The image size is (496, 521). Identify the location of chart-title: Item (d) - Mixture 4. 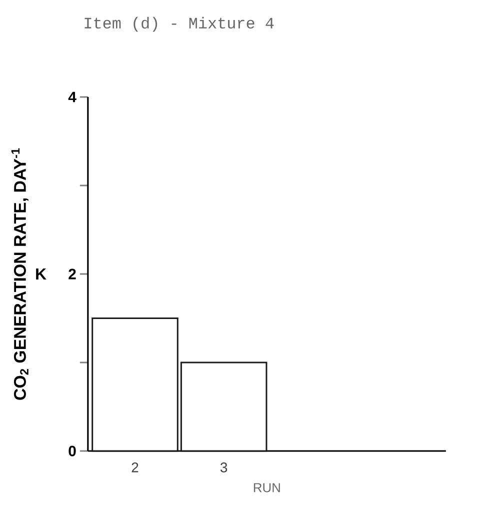
(179, 24).